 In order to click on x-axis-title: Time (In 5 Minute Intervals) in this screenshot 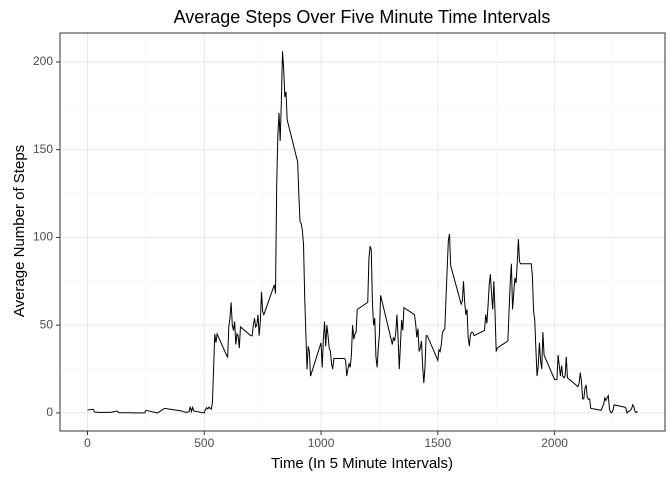, I will do `click(362, 463)`.